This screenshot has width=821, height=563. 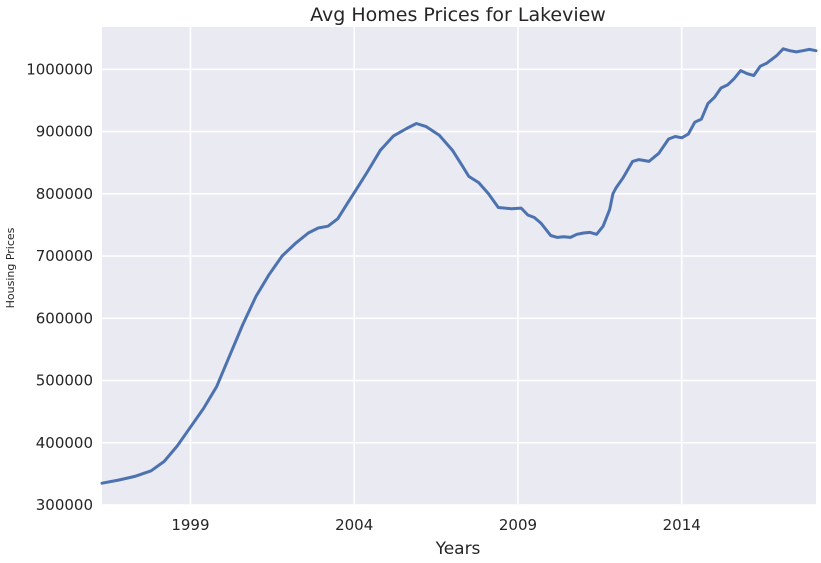 I want to click on x-tick-label: 2014, so click(x=682, y=525).